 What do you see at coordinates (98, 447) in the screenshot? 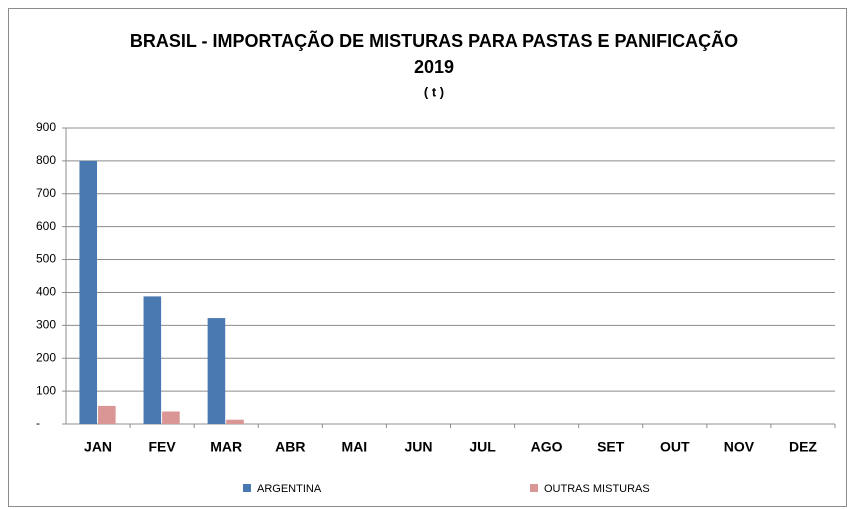
I see `x-tick-label: JAN` at bounding box center [98, 447].